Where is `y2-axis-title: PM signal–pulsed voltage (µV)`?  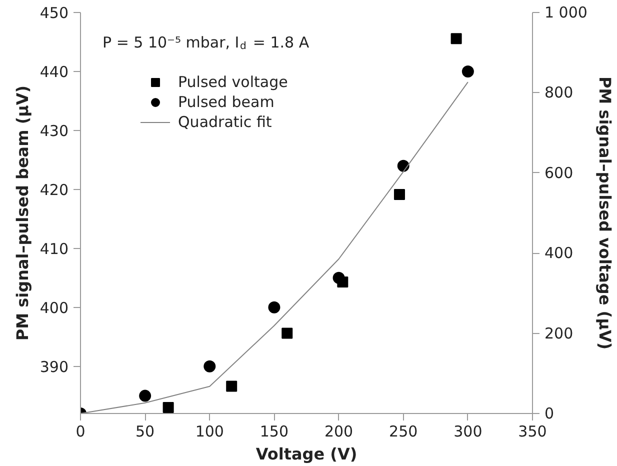
y2-axis-title: PM signal–pulsed voltage (µV) is located at coordinates (604, 213).